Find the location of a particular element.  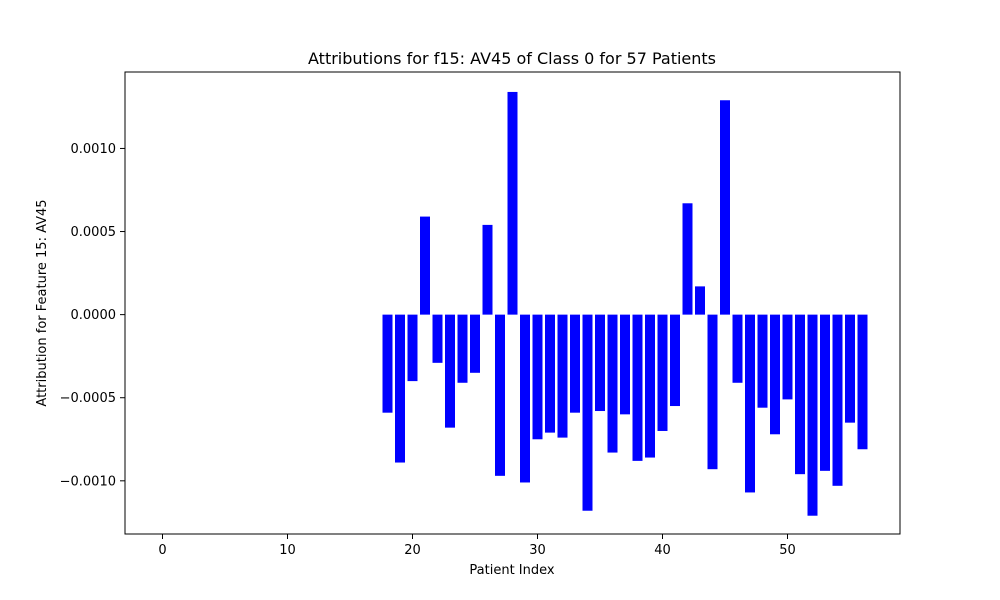

y-tick-label: 0.0010 is located at coordinates (94, 149).